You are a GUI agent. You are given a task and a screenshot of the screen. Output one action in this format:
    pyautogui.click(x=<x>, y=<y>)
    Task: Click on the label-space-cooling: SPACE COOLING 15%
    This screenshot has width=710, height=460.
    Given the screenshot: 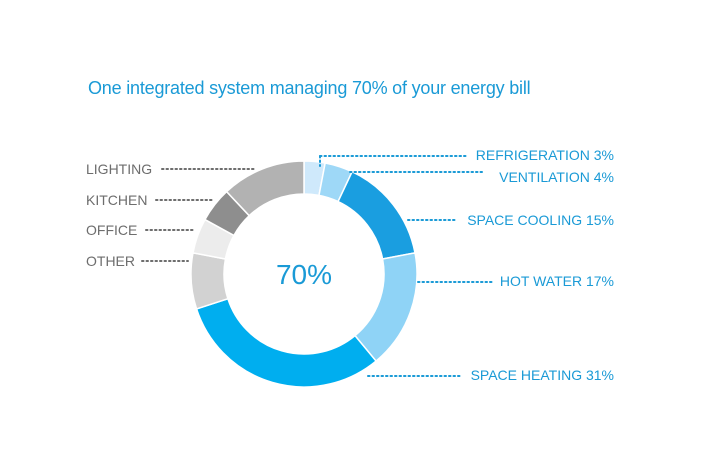 What is the action you would take?
    pyautogui.click(x=540, y=220)
    